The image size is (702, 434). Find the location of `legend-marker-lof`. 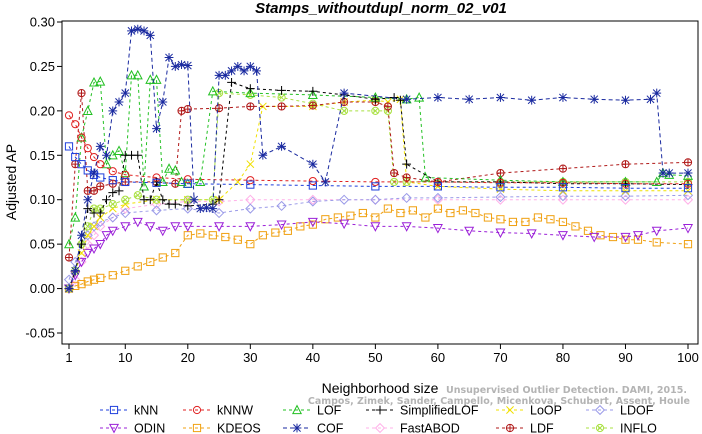

legend-marker-lof is located at coordinates (297, 409).